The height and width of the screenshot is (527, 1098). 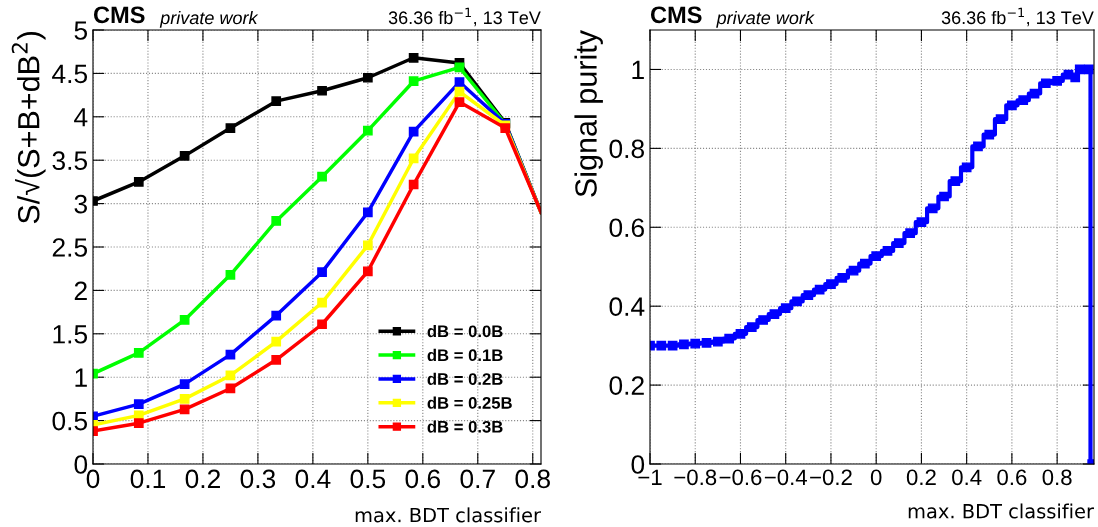 I want to click on y-tick-label: 0.2, so click(x=626, y=385).